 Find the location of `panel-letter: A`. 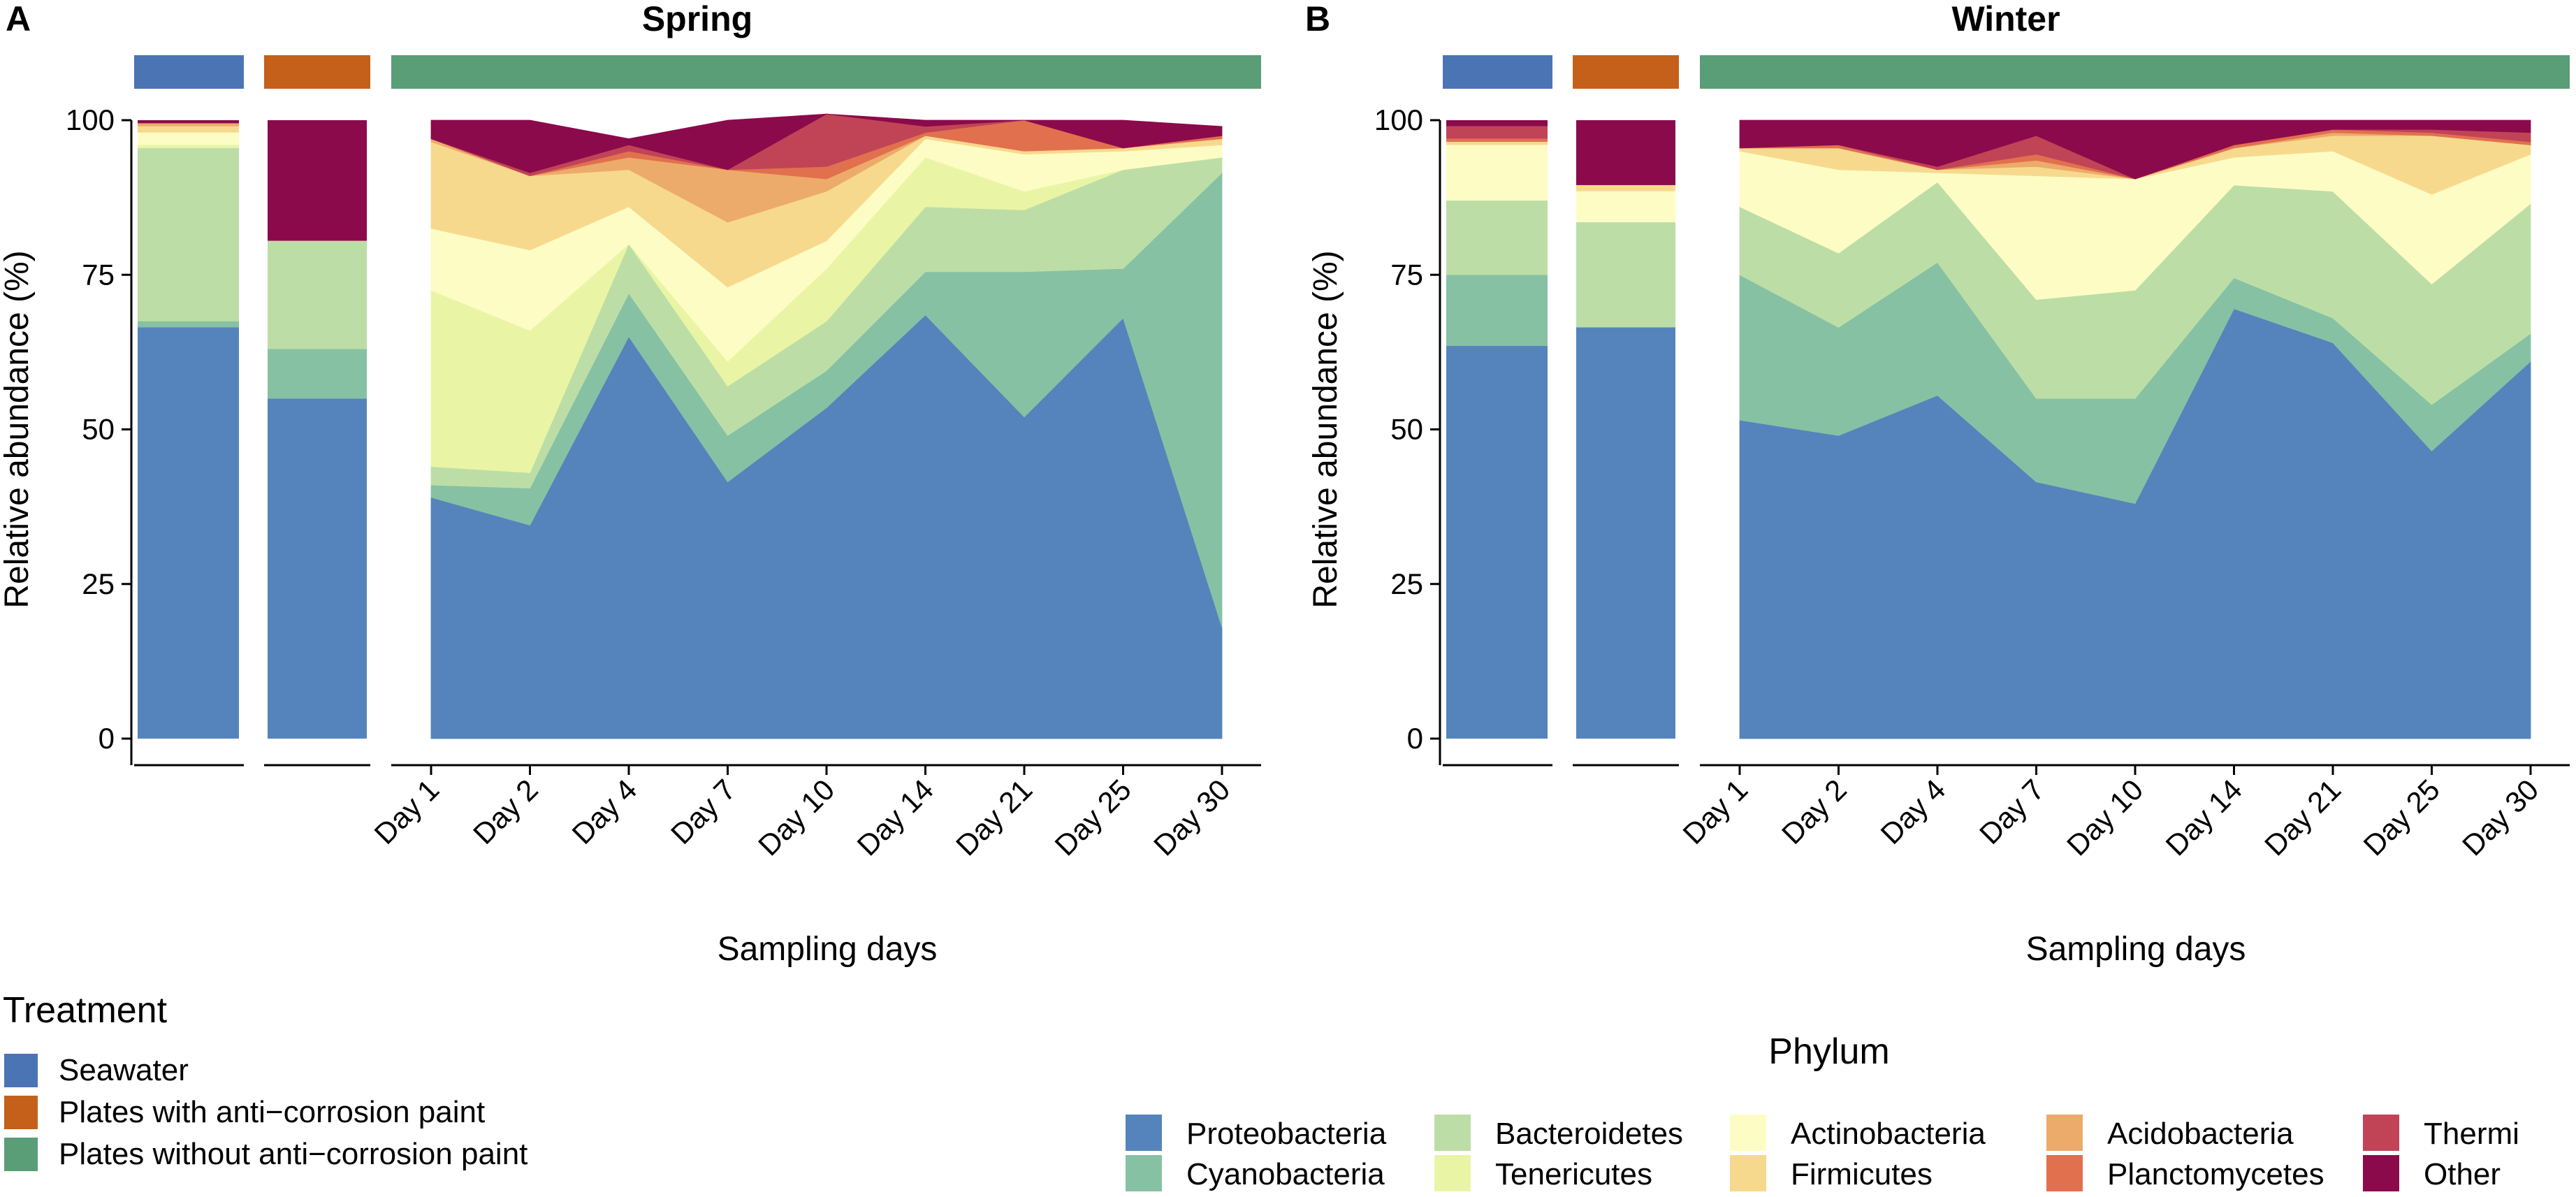

panel-letter: A is located at coordinates (18, 19).